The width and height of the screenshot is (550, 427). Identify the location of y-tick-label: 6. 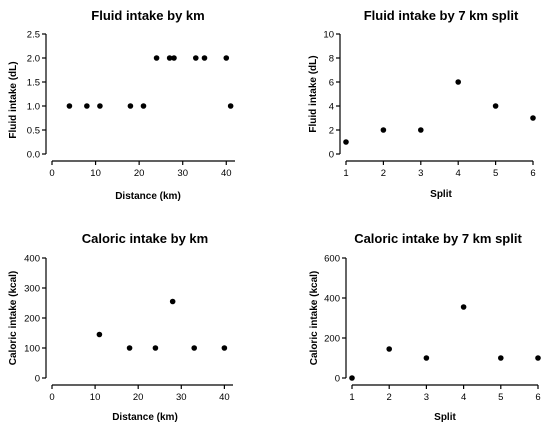
(331, 82).